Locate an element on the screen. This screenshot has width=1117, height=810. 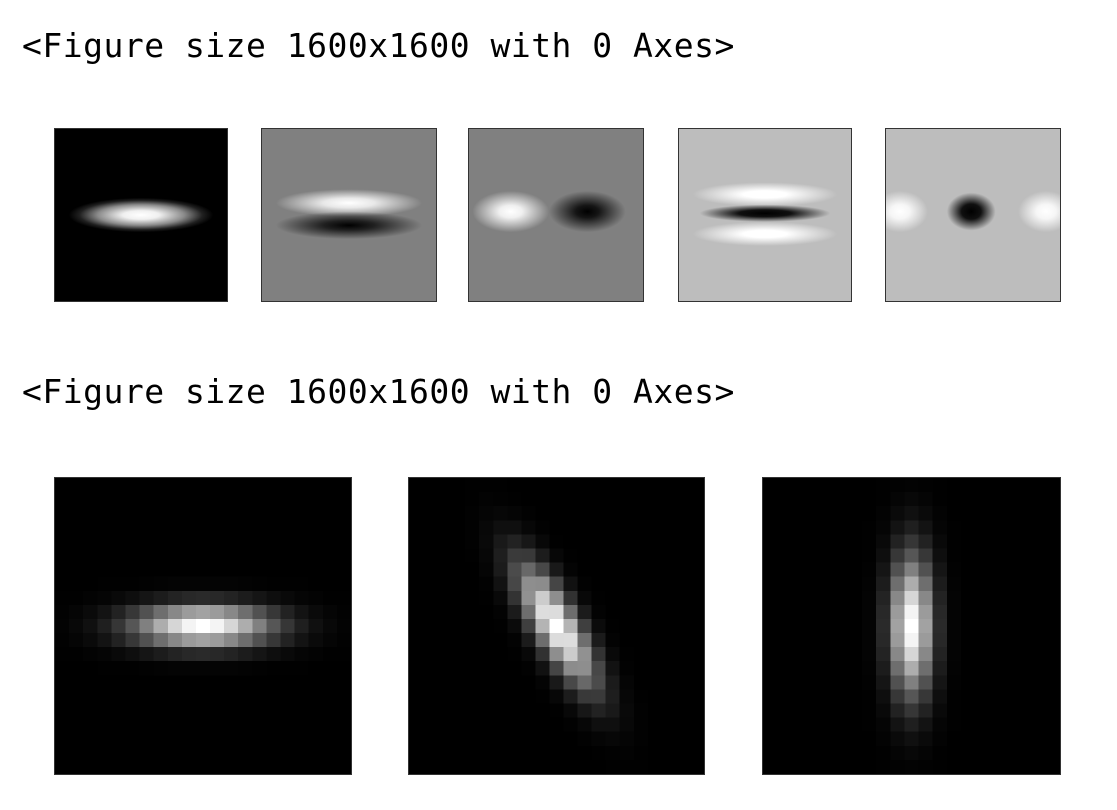
panel-gaussian-first-derivative-y is located at coordinates (349, 215).